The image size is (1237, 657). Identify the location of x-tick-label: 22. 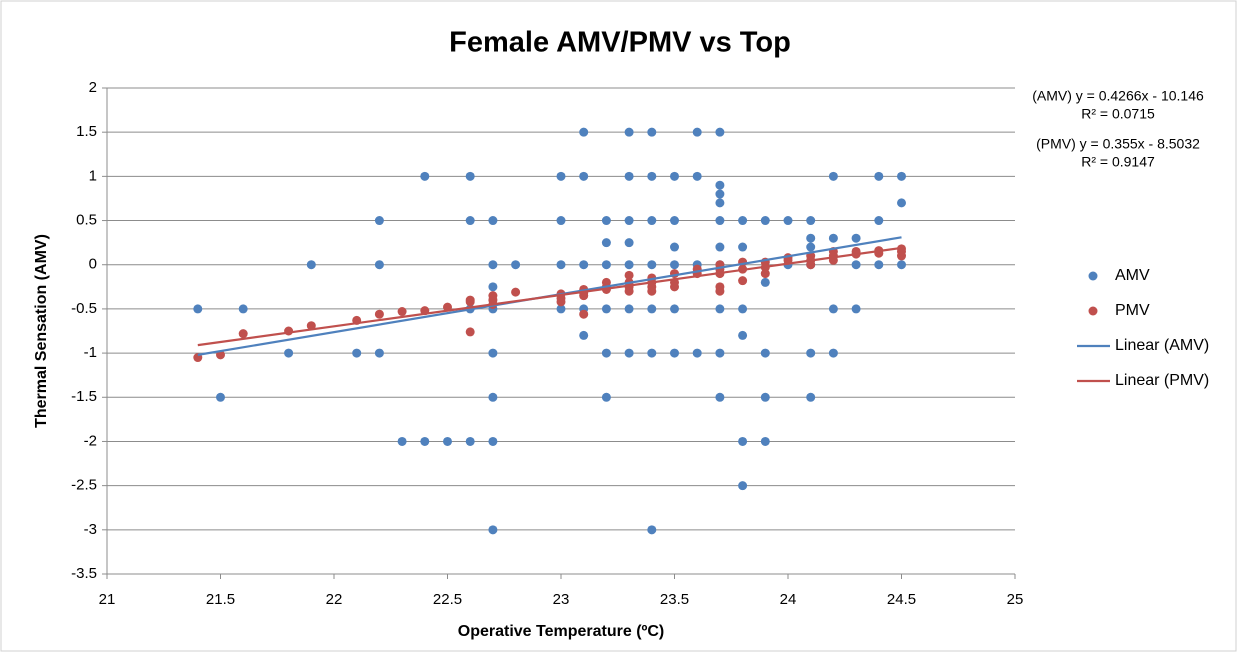
(334, 599).